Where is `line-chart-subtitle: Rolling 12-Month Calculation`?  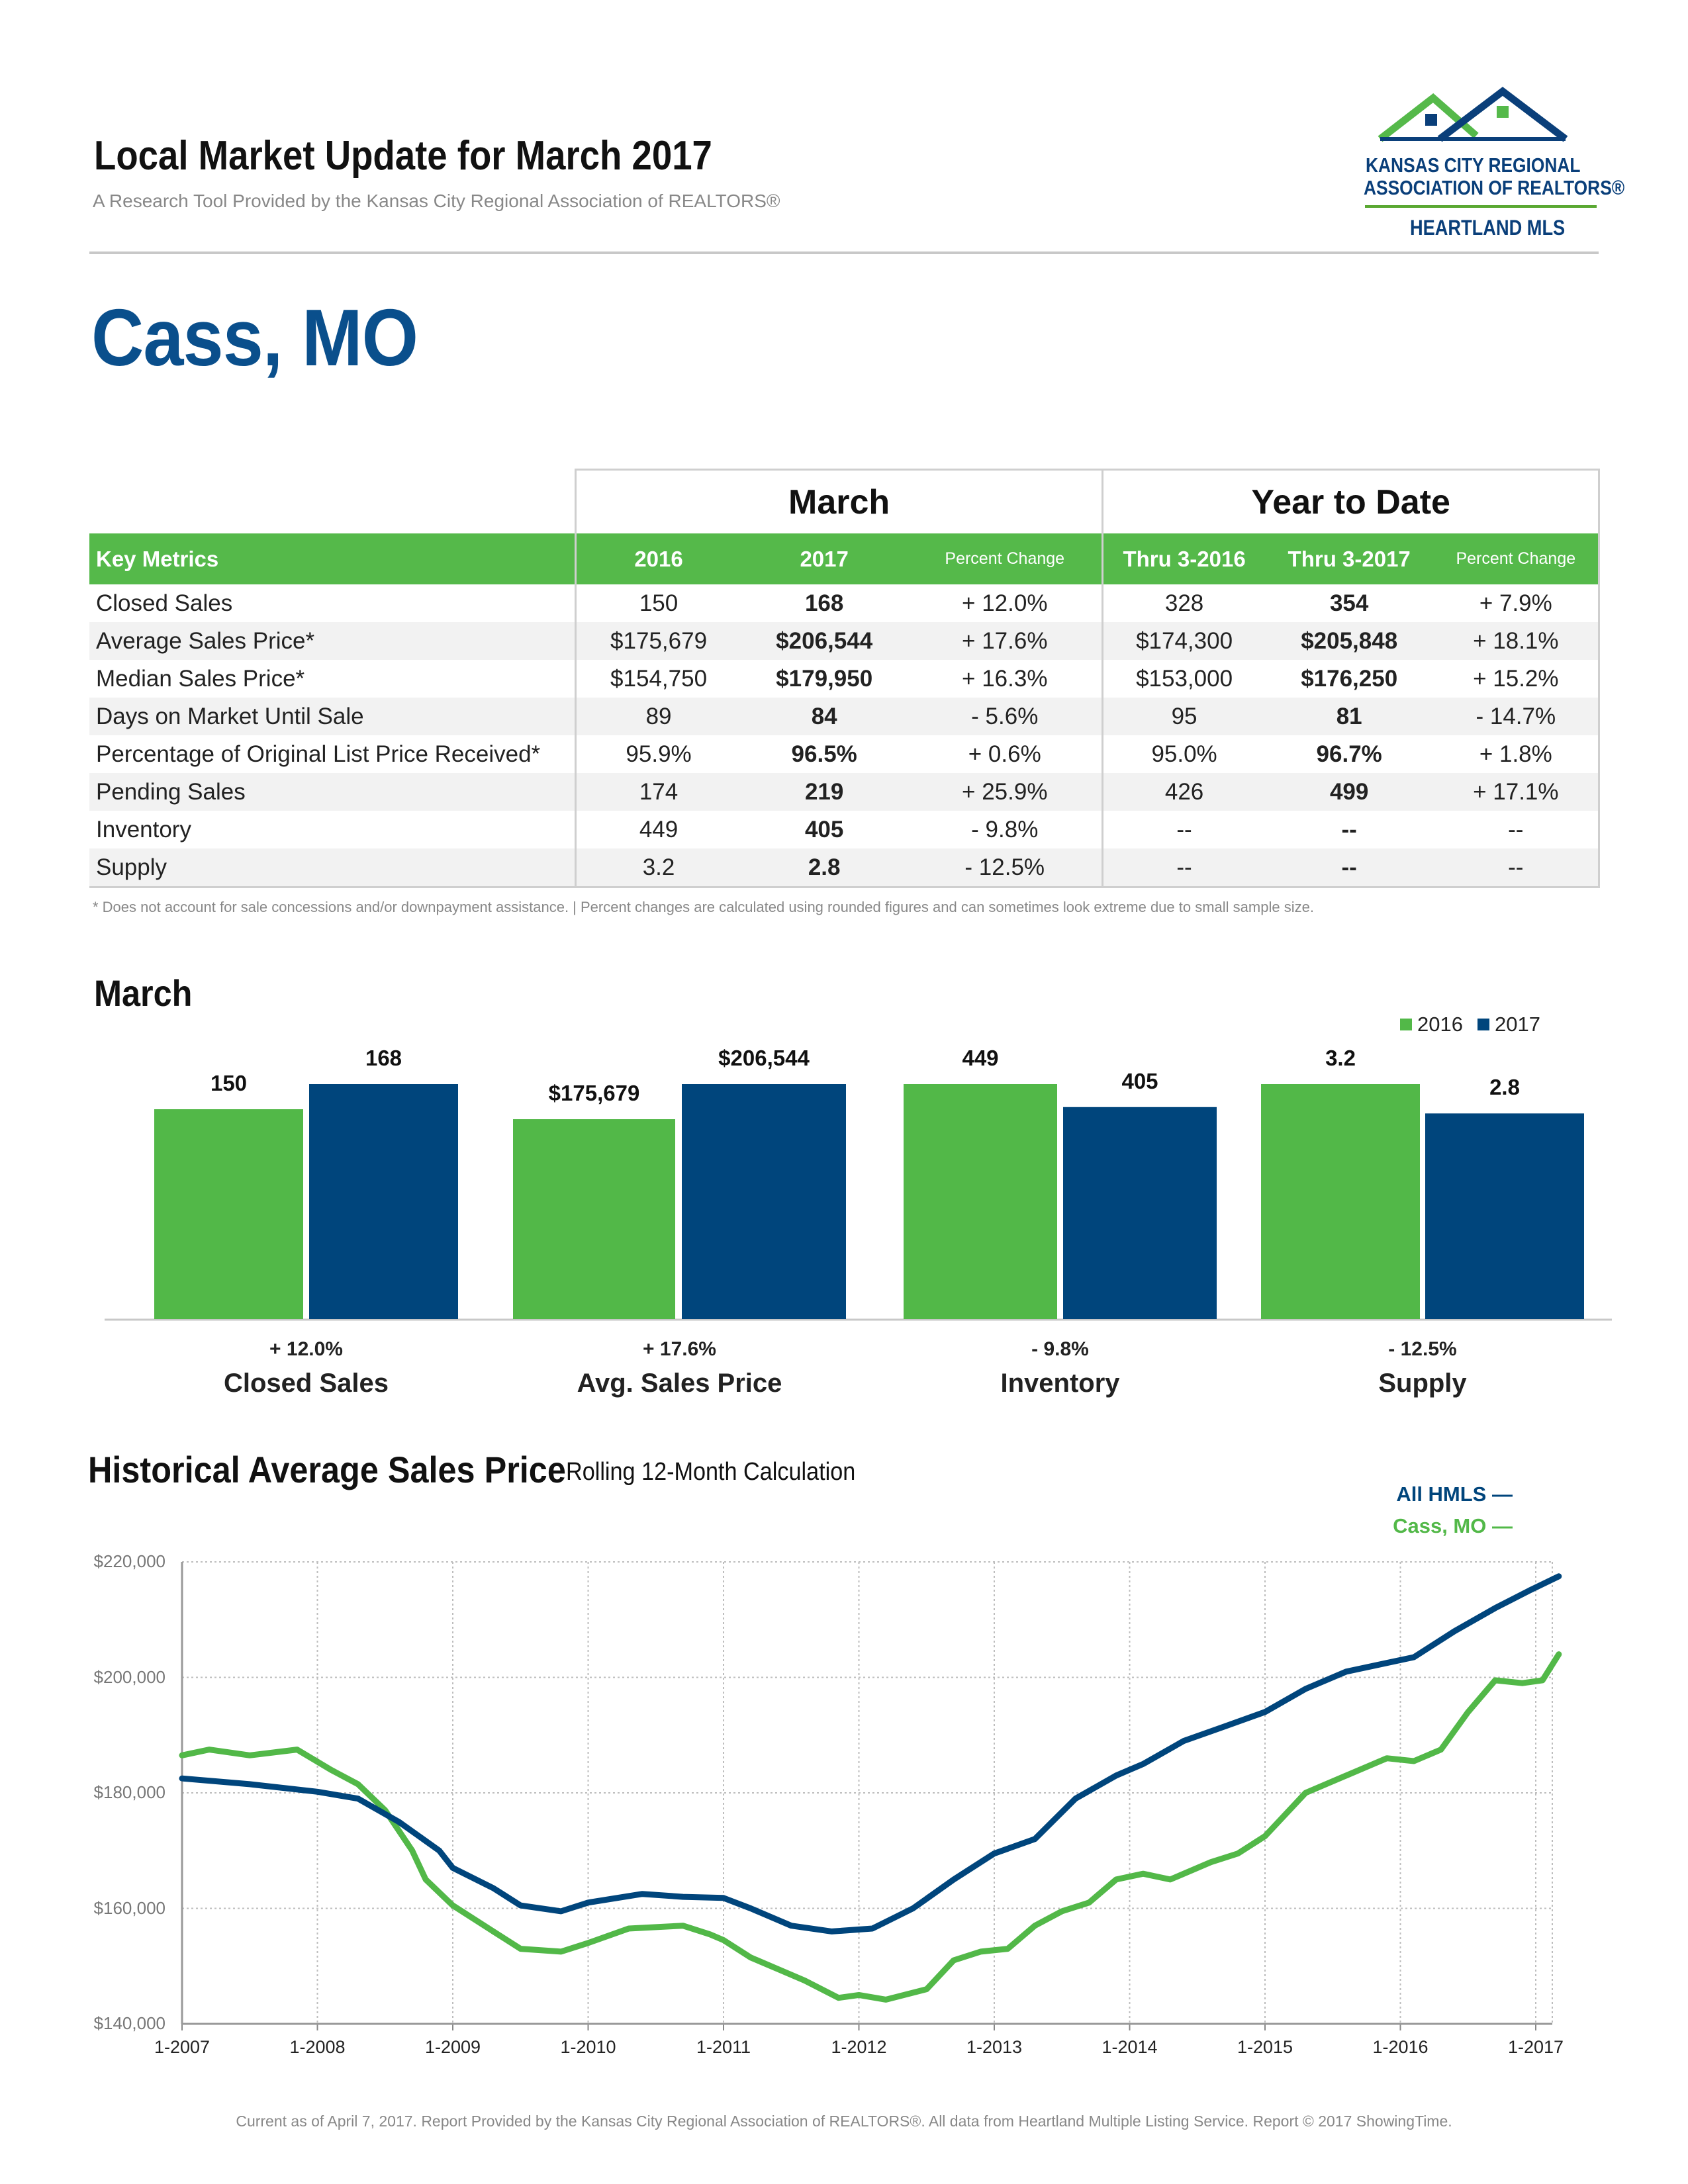 line-chart-subtitle: Rolling 12-Month Calculation is located at coordinates (711, 1472).